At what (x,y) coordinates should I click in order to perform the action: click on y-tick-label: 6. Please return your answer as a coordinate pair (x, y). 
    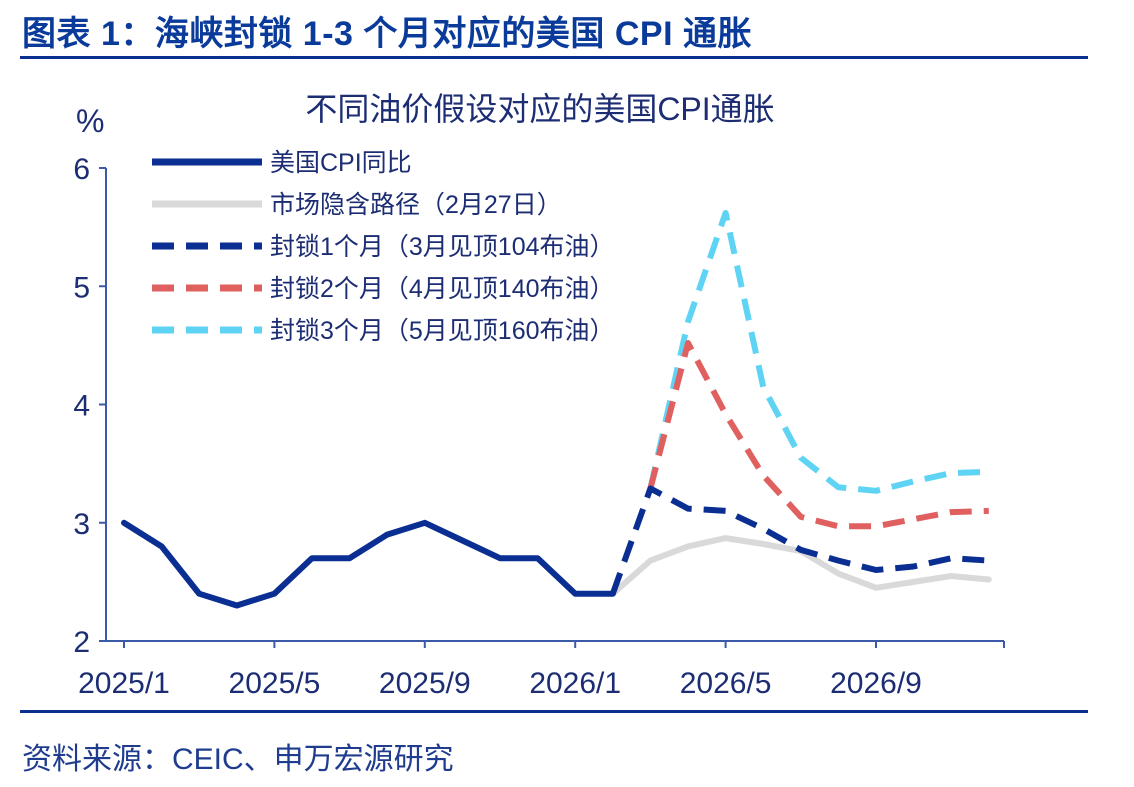
    Looking at the image, I should click on (81, 169).